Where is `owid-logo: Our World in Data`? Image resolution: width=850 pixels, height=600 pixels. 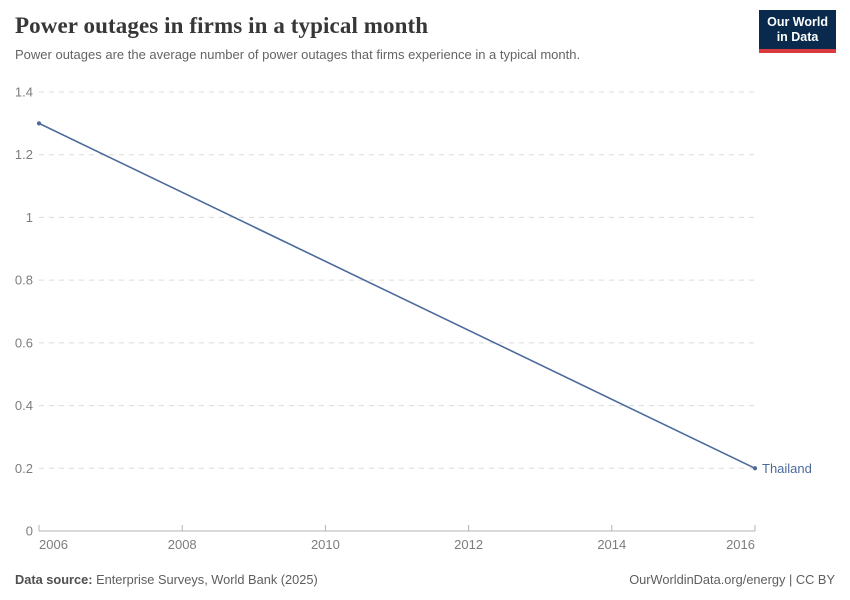 owid-logo: Our World in Data is located at coordinates (797, 31).